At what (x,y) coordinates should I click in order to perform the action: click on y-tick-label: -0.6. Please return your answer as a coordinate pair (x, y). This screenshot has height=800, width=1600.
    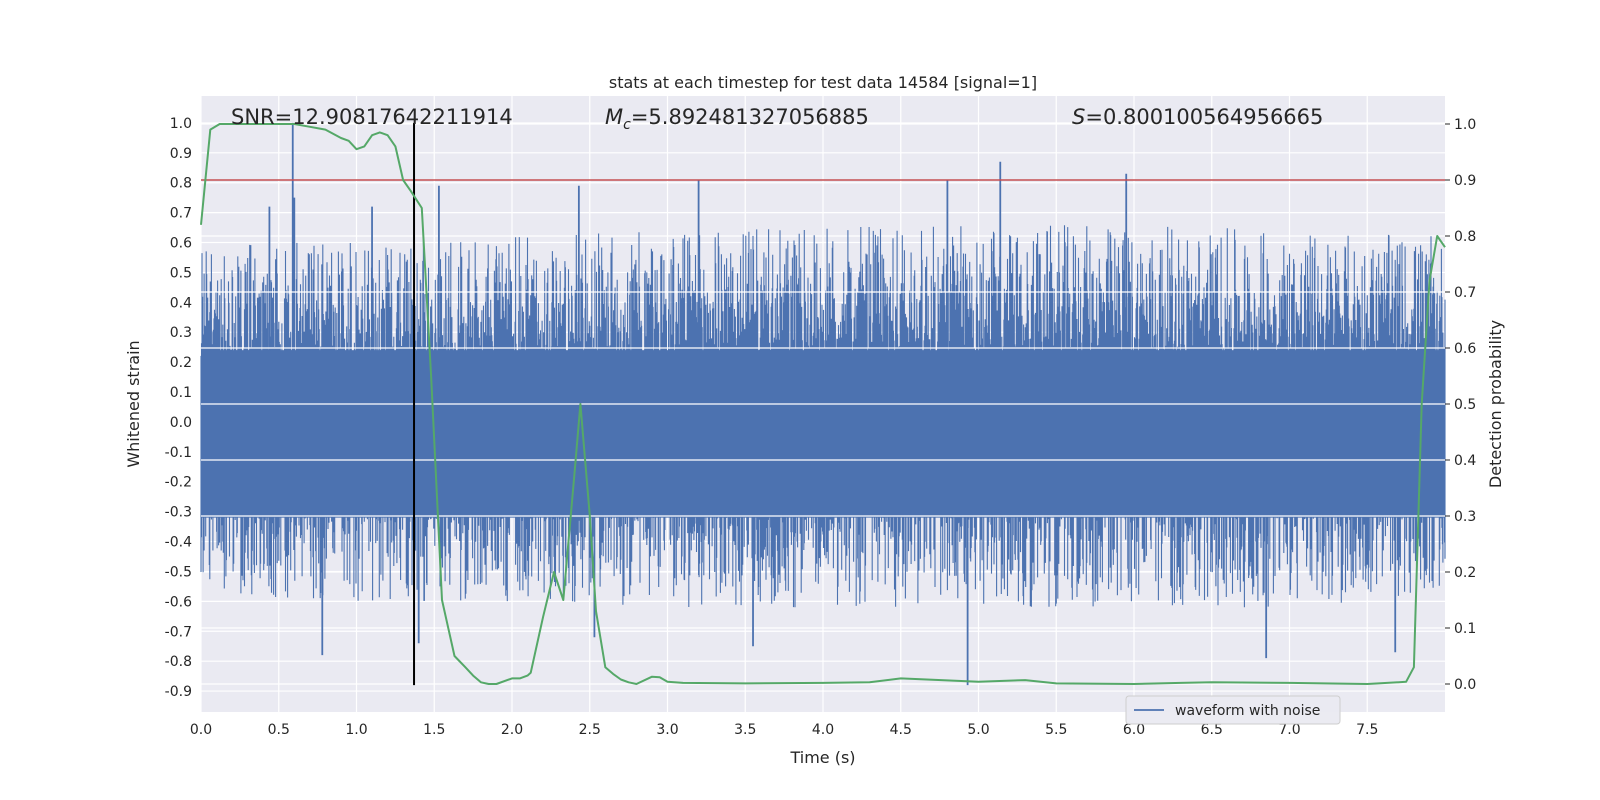
    Looking at the image, I should click on (178, 602).